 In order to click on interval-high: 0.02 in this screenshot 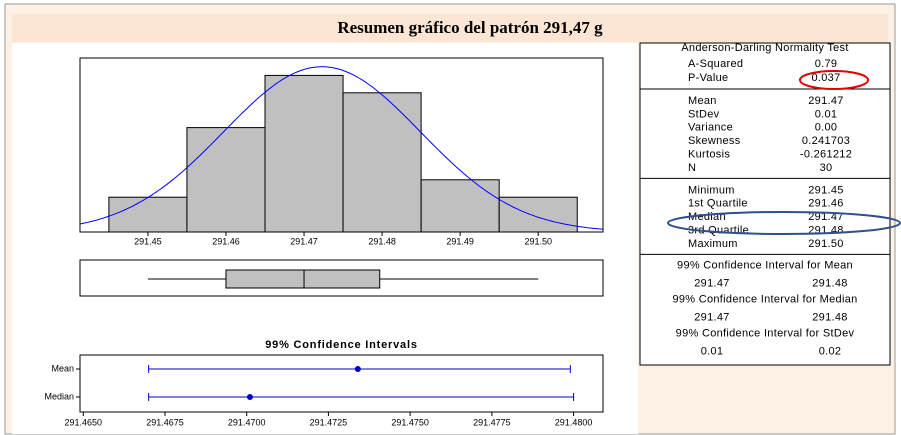, I will do `click(830, 351)`.